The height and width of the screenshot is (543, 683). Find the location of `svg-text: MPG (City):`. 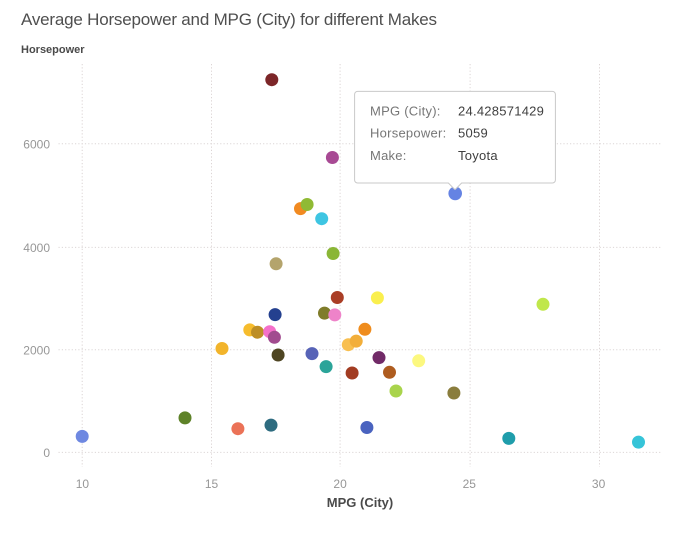

svg-text: MPG (City): is located at coordinates (405, 111).